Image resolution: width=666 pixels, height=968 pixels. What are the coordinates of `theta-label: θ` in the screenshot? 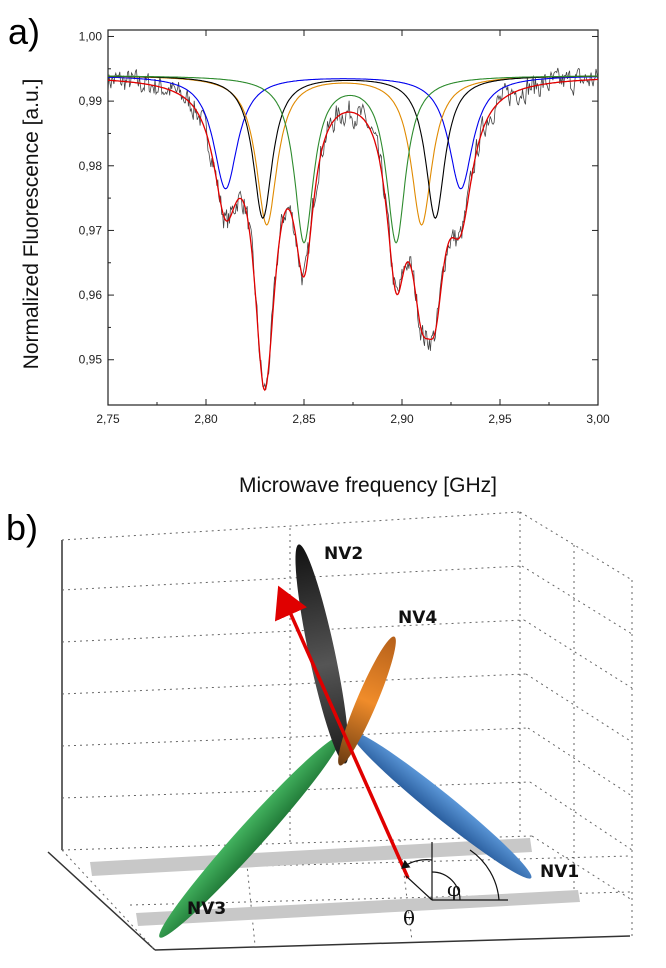 It's located at (409, 918).